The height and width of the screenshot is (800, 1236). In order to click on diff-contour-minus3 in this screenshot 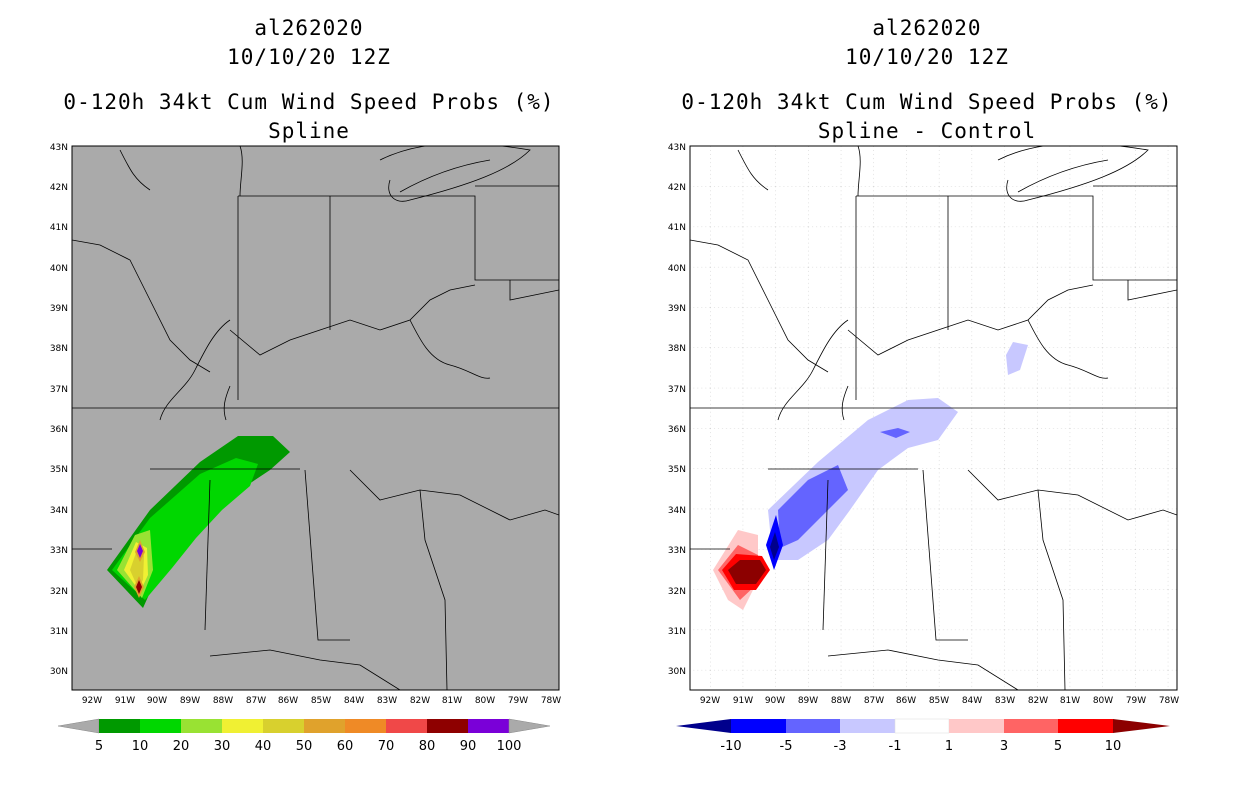, I will do `click(813, 506)`.